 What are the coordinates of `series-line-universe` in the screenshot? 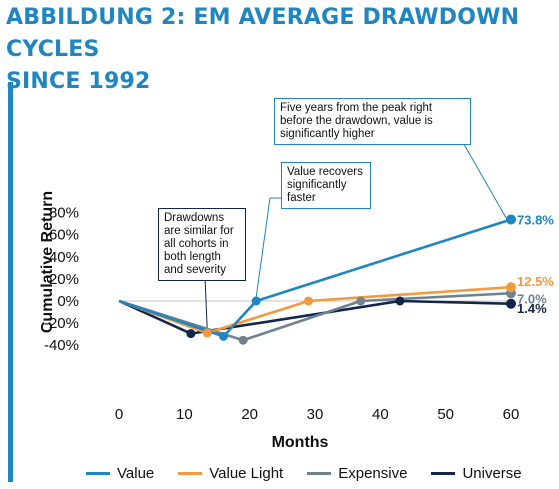 It's located at (315, 317).